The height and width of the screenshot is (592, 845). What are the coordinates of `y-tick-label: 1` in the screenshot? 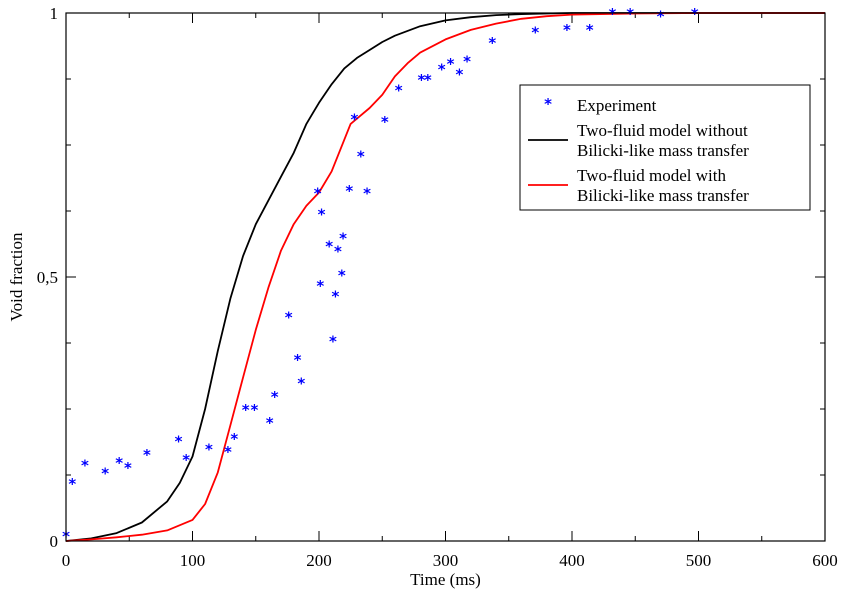 It's located at (54, 13).